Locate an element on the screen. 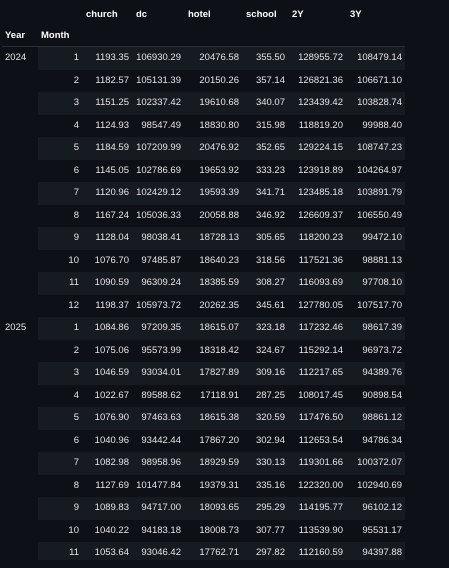 The width and height of the screenshot is (449, 568). index-name-month: Month is located at coordinates (60, 36).